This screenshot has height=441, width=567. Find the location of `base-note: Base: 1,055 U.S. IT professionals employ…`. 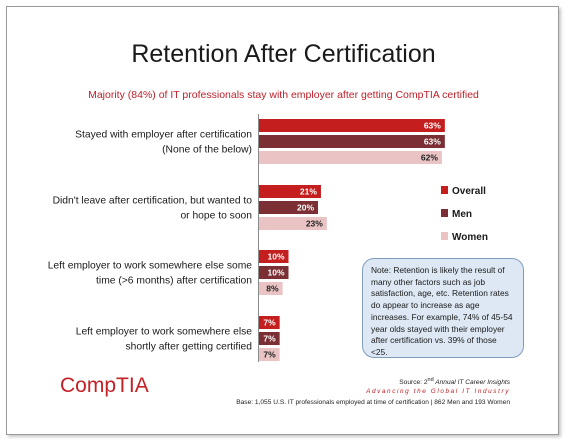

base-note: Base: 1,055 U.S. IT professionals employ… is located at coordinates (373, 402).